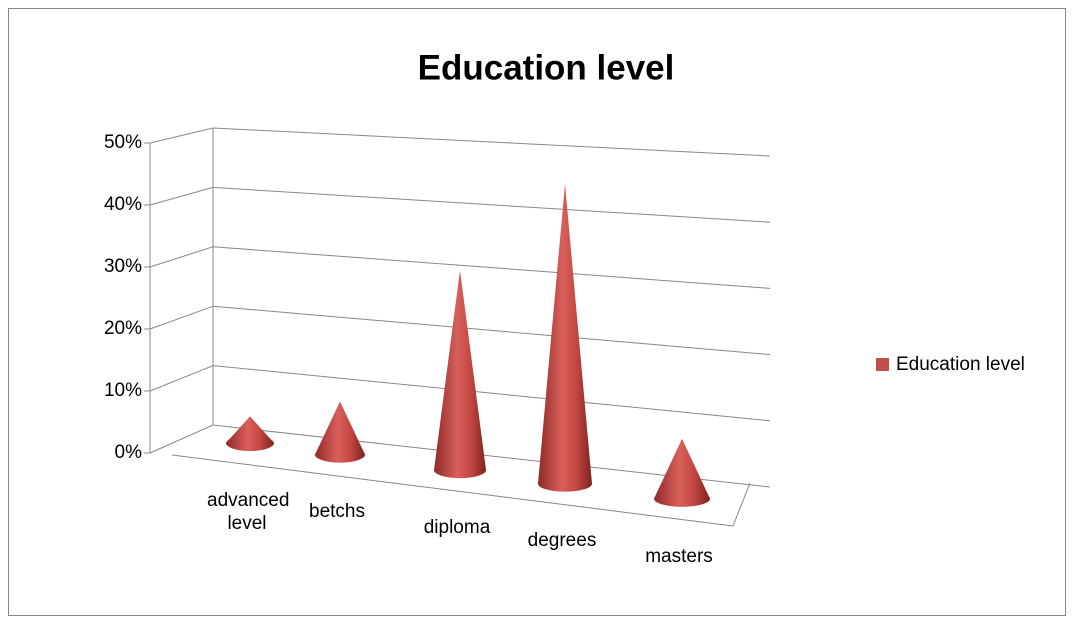 The height and width of the screenshot is (624, 1075). What do you see at coordinates (741, 504) in the screenshot?
I see `floor-side` at bounding box center [741, 504].